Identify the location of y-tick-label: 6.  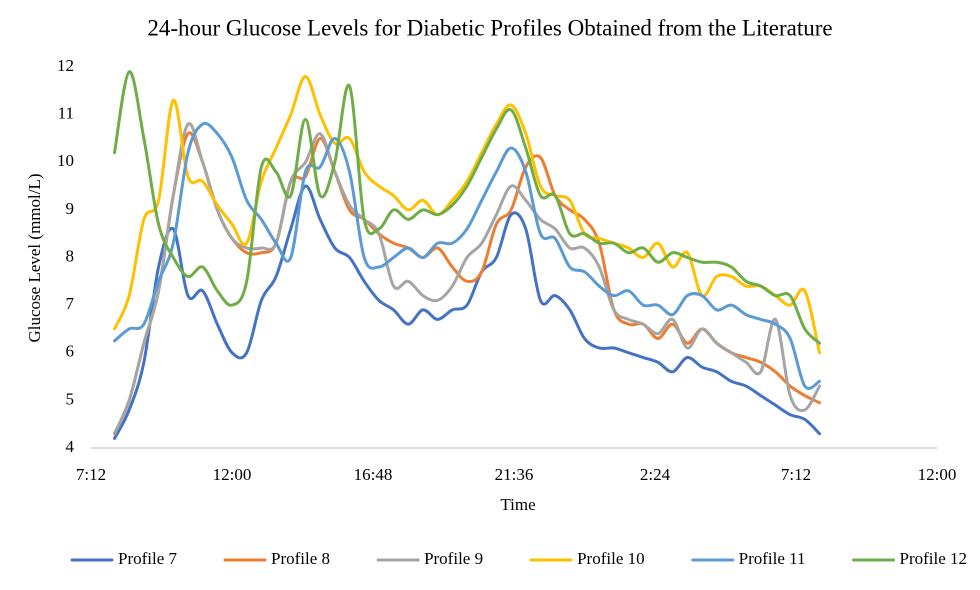
(70, 351).